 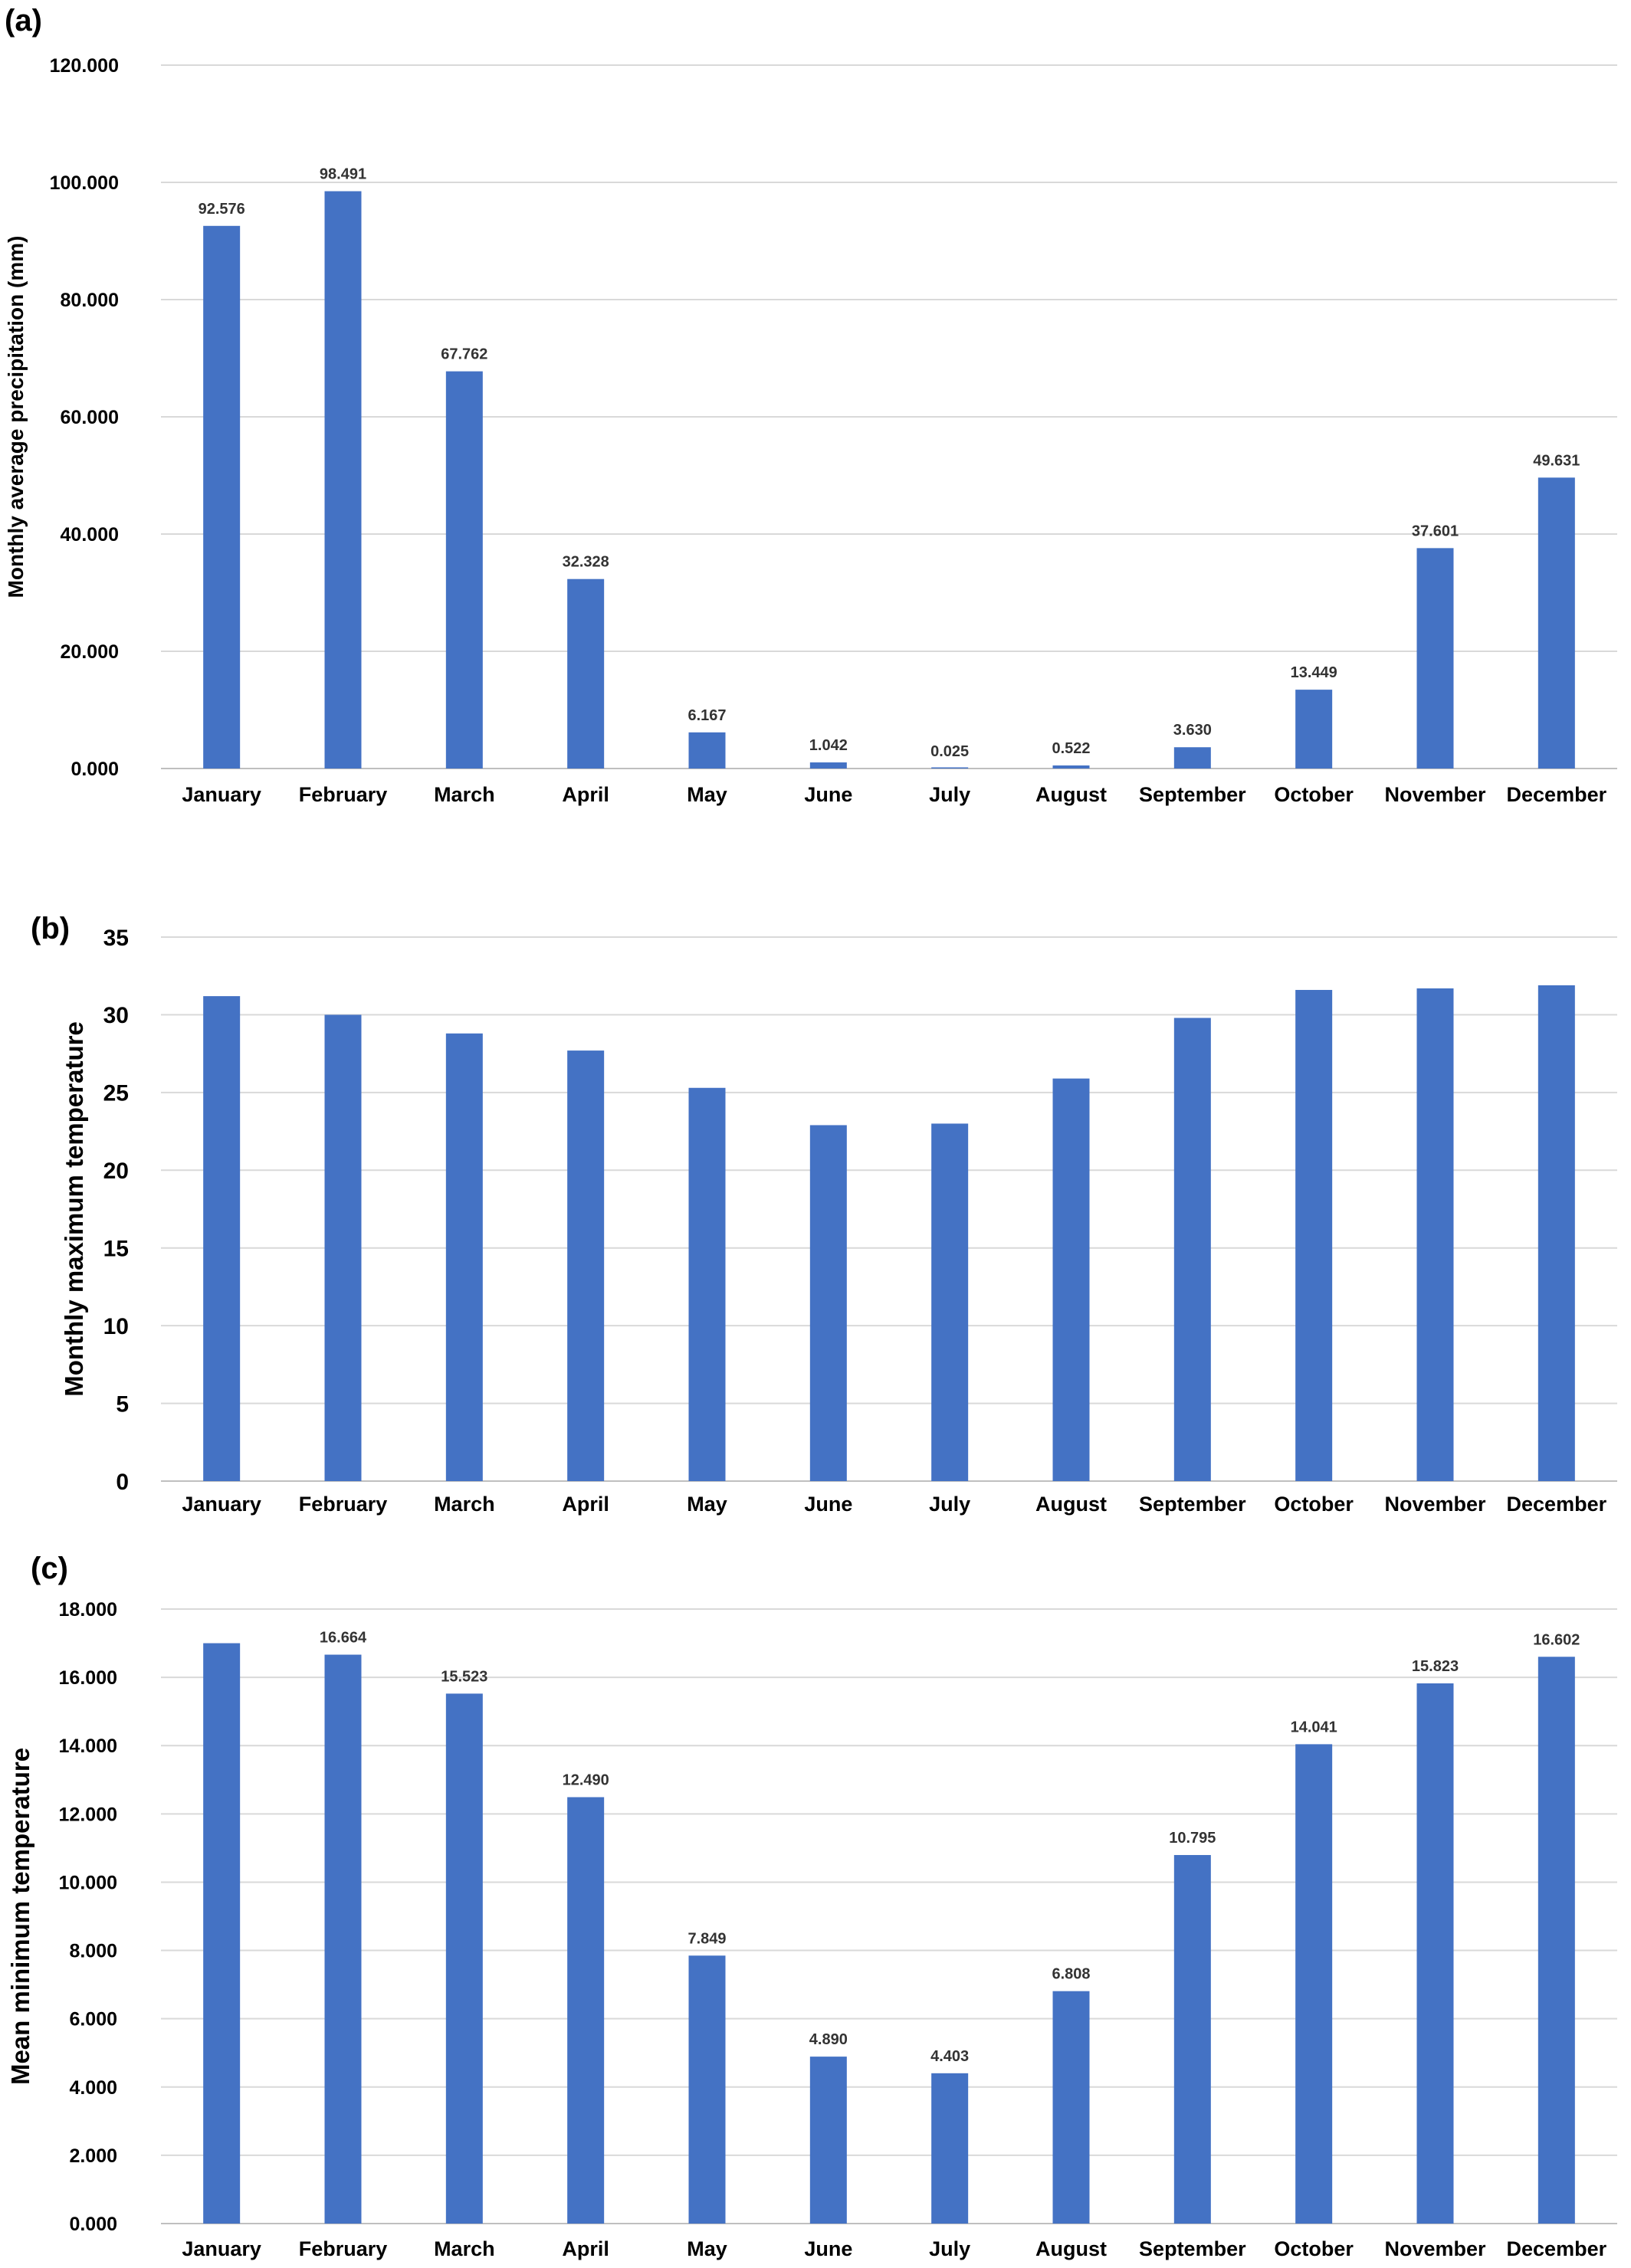 What do you see at coordinates (74, 1209) in the screenshot?
I see `y-axis-title: Monthly maximum temperature` at bounding box center [74, 1209].